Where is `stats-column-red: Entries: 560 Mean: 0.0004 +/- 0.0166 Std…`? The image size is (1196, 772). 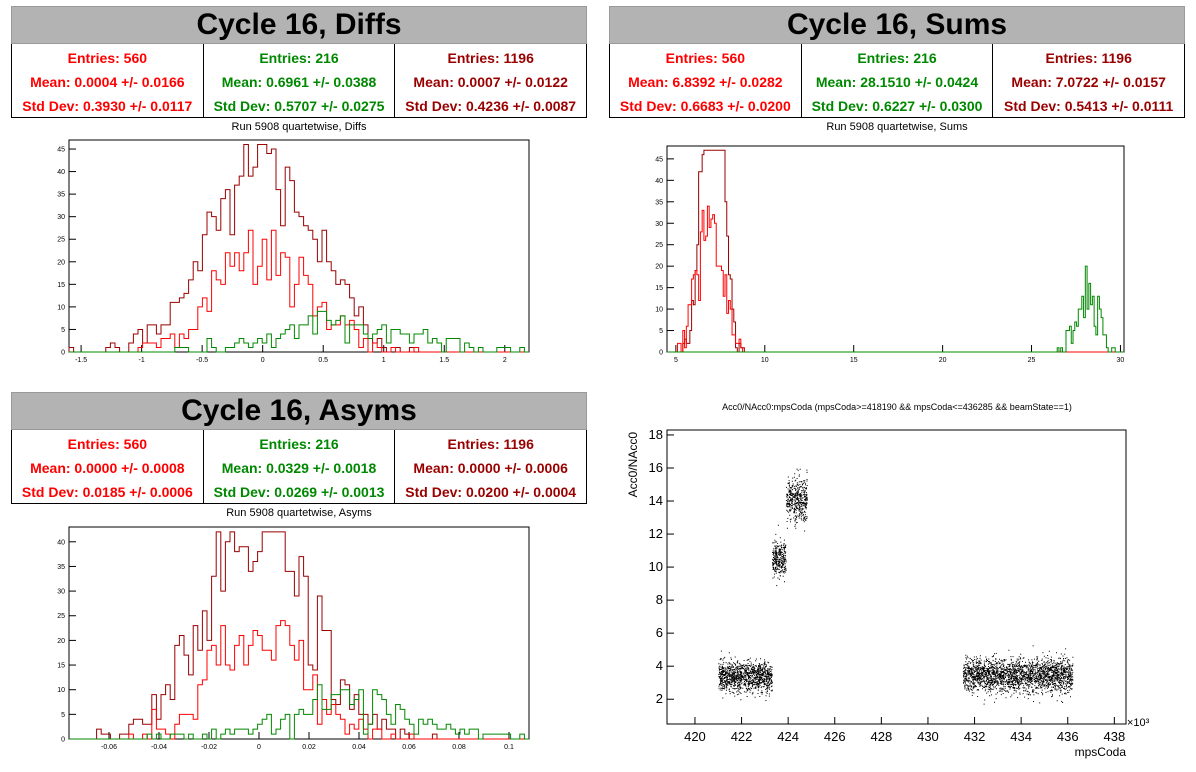 stats-column-red: Entries: 560 Mean: 0.0004 +/- 0.0166 Std… is located at coordinates (108, 80).